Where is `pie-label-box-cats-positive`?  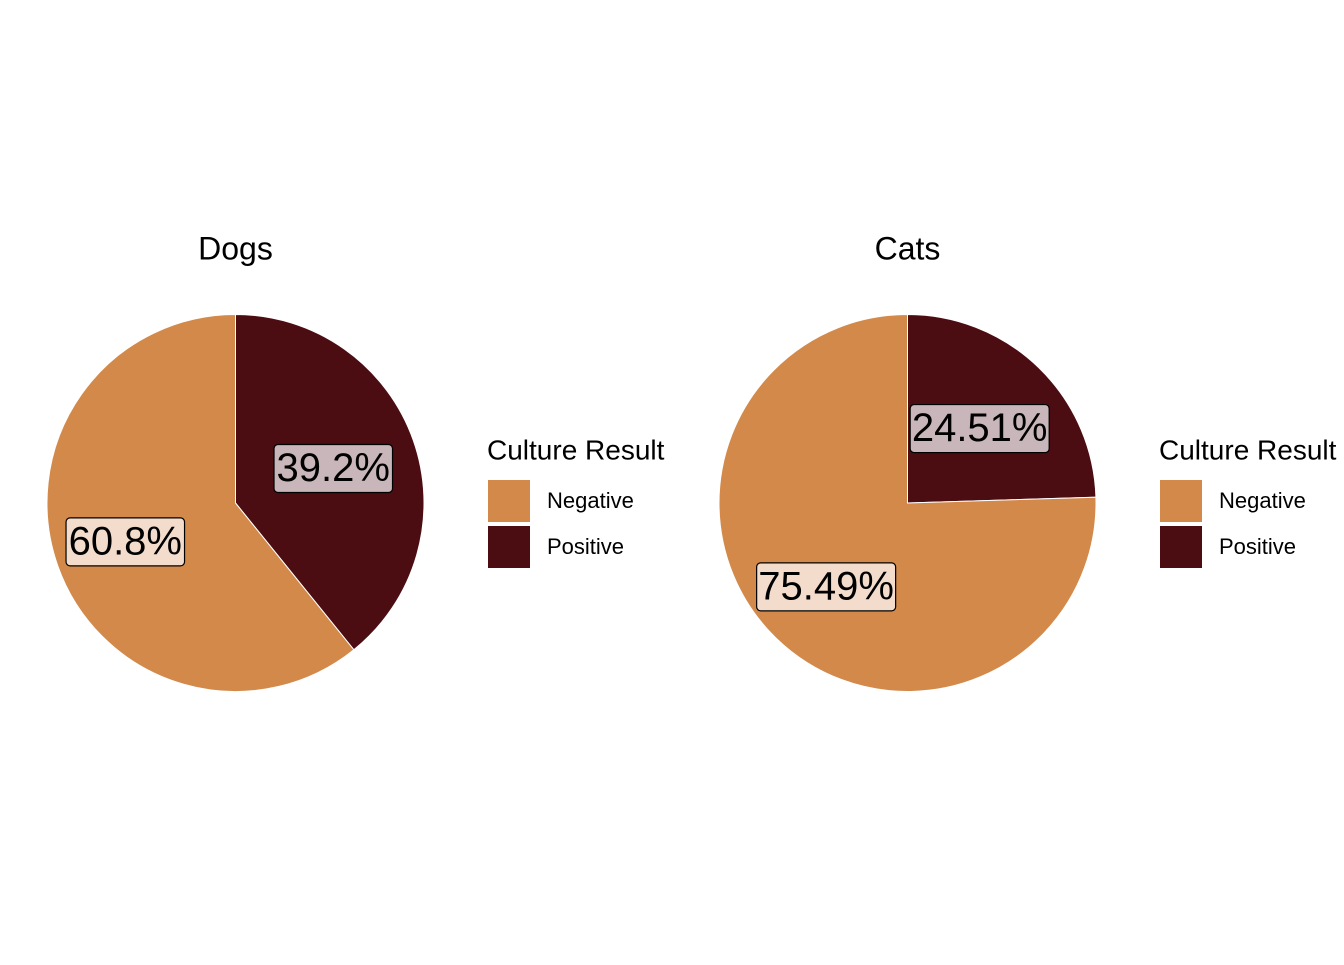 pie-label-box-cats-positive is located at coordinates (979, 428).